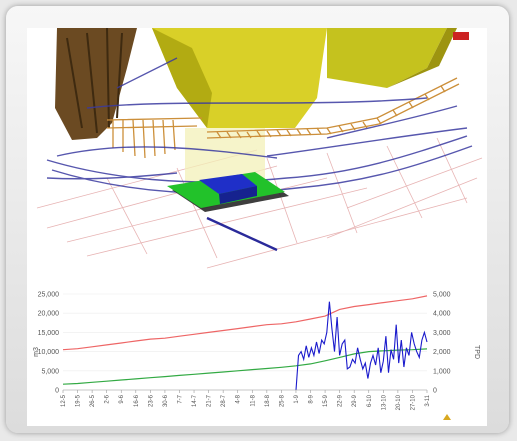  What do you see at coordinates (399, 402) in the screenshot?
I see `x-tick-label: 20-10` at bounding box center [399, 402].